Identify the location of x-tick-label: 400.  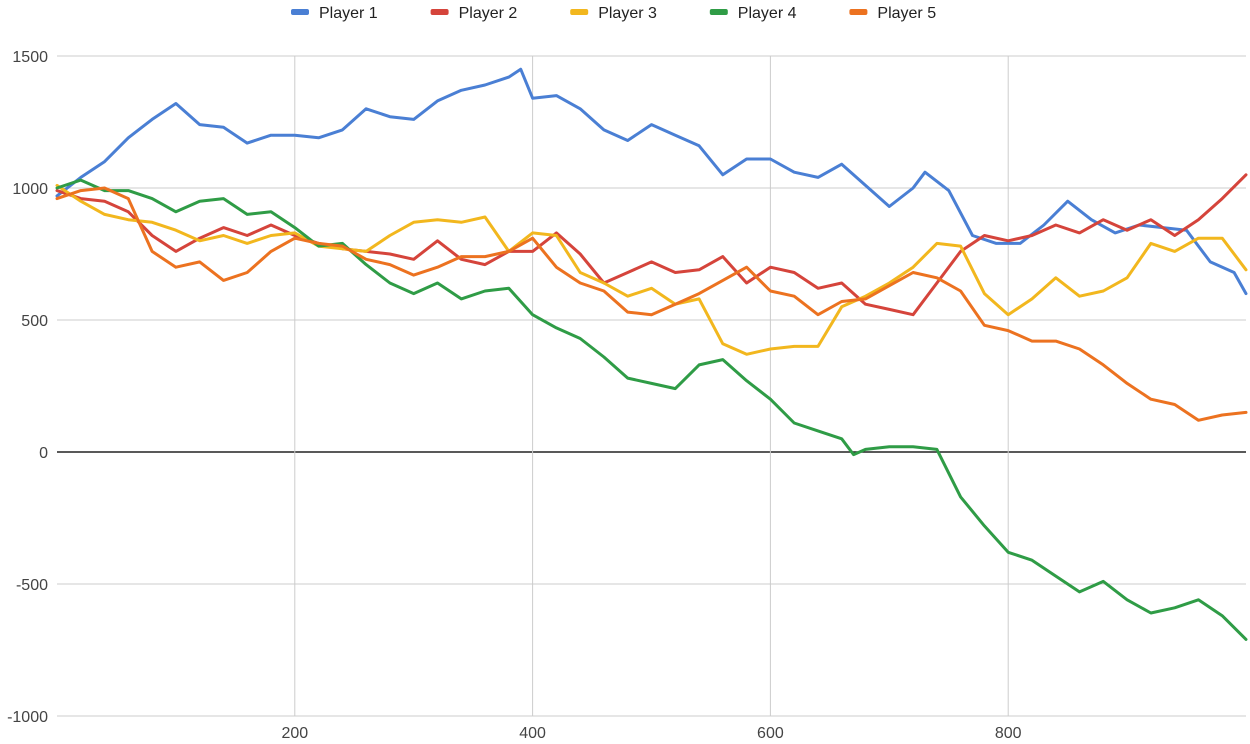
(532, 733).